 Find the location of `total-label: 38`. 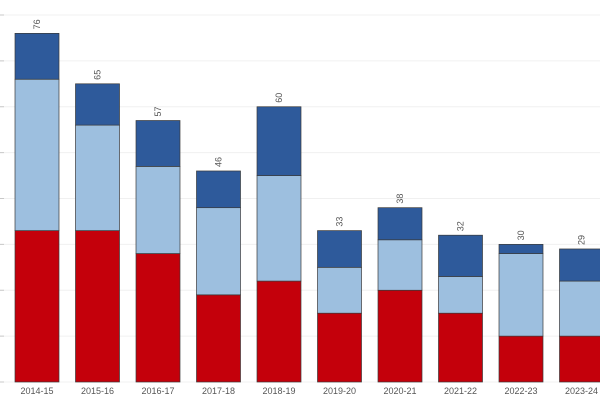

total-label: 38 is located at coordinates (400, 199).